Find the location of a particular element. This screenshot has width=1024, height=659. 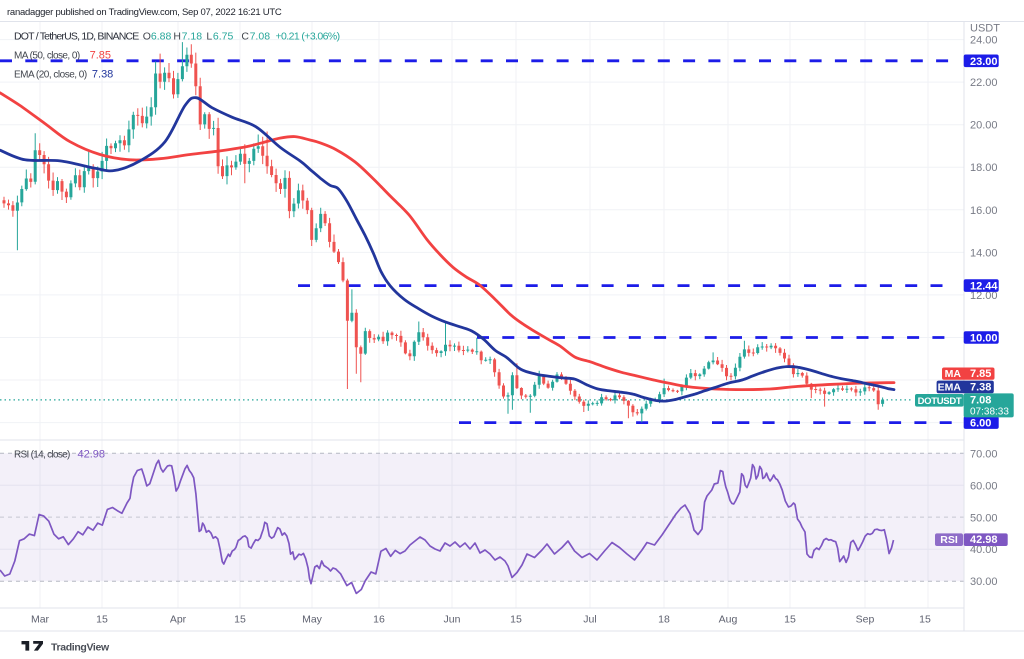

svg-text: 18.00 is located at coordinates (984, 168).